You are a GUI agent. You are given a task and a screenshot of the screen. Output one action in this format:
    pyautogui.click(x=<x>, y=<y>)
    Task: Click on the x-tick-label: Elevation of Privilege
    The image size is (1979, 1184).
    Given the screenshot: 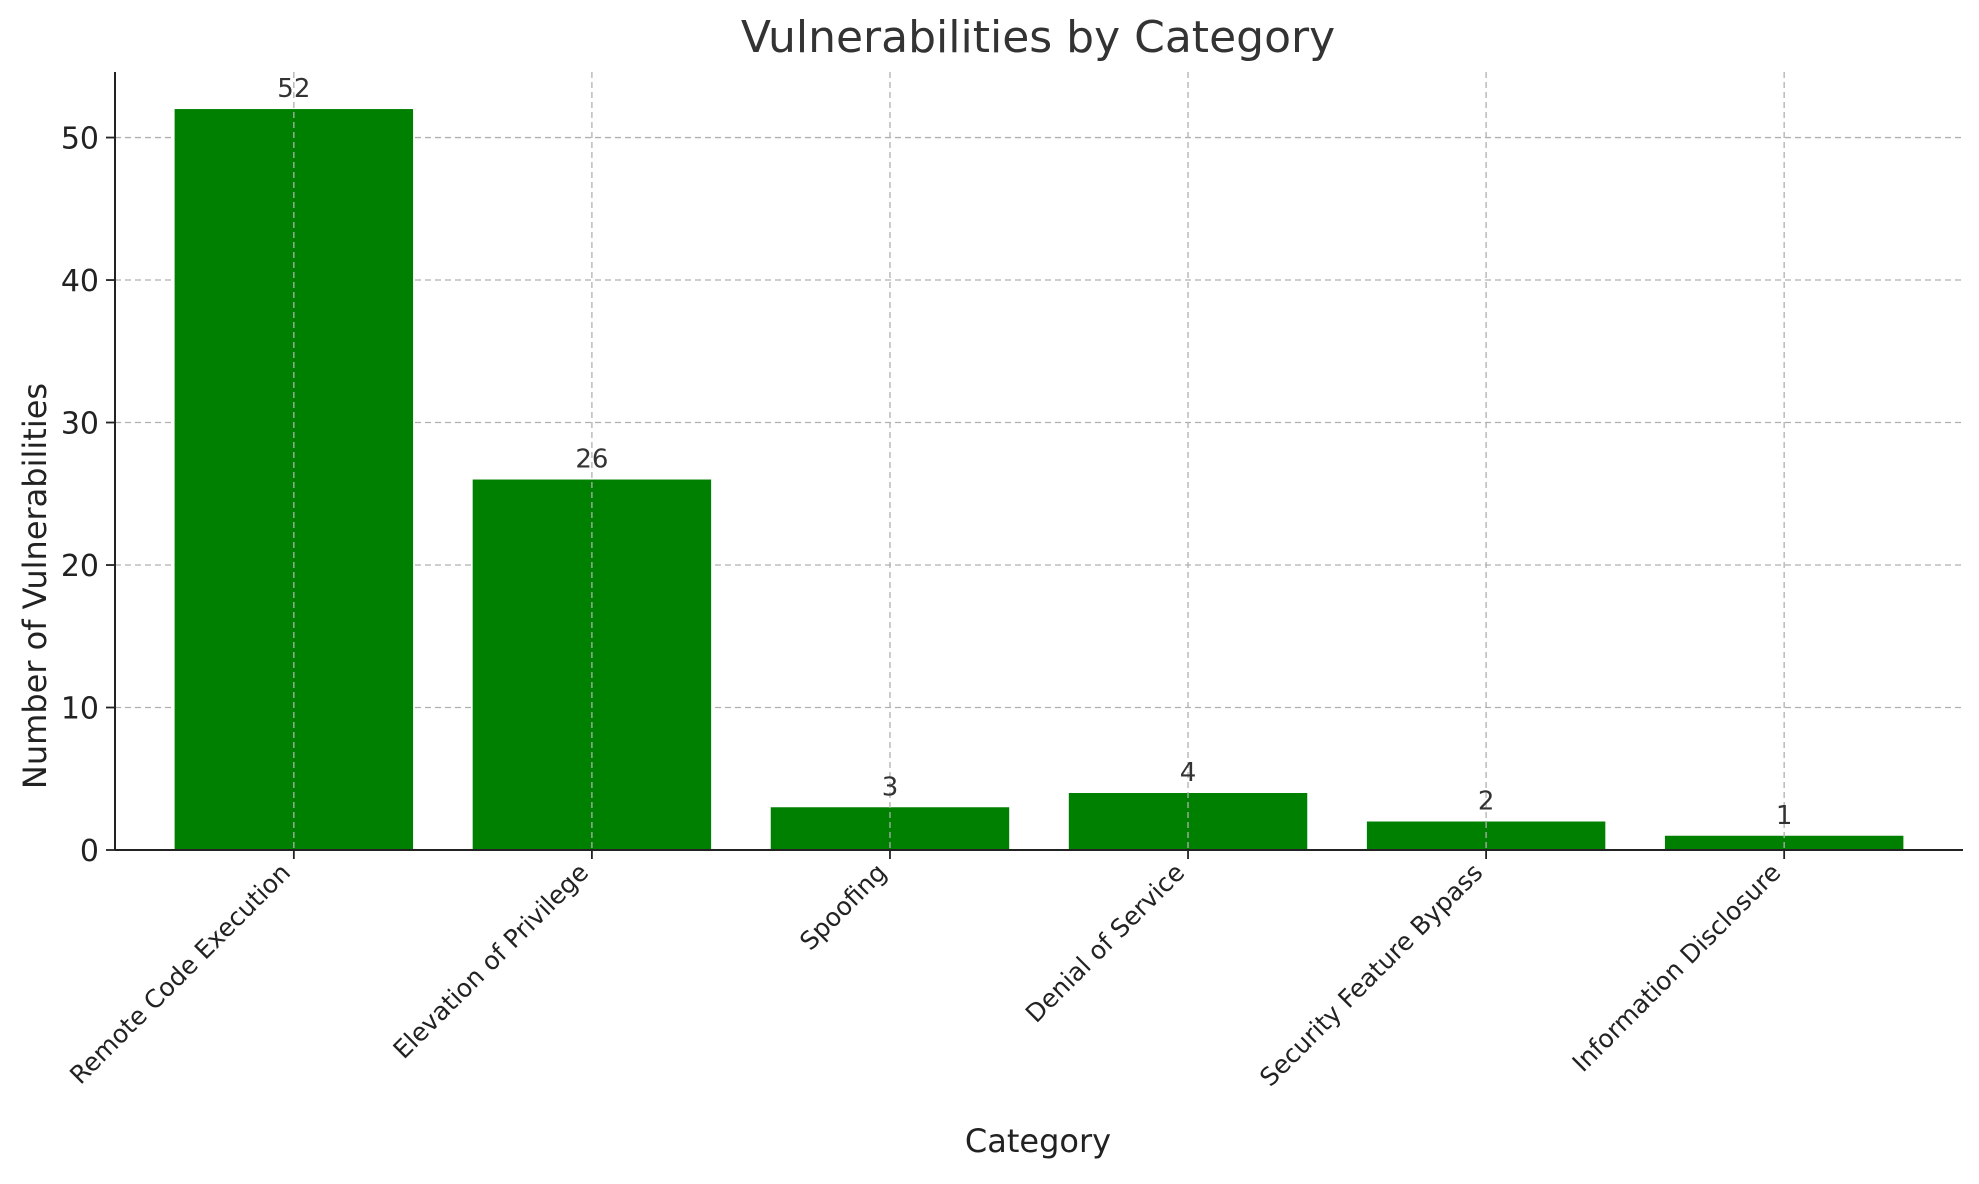 What is the action you would take?
    pyautogui.click(x=490, y=961)
    